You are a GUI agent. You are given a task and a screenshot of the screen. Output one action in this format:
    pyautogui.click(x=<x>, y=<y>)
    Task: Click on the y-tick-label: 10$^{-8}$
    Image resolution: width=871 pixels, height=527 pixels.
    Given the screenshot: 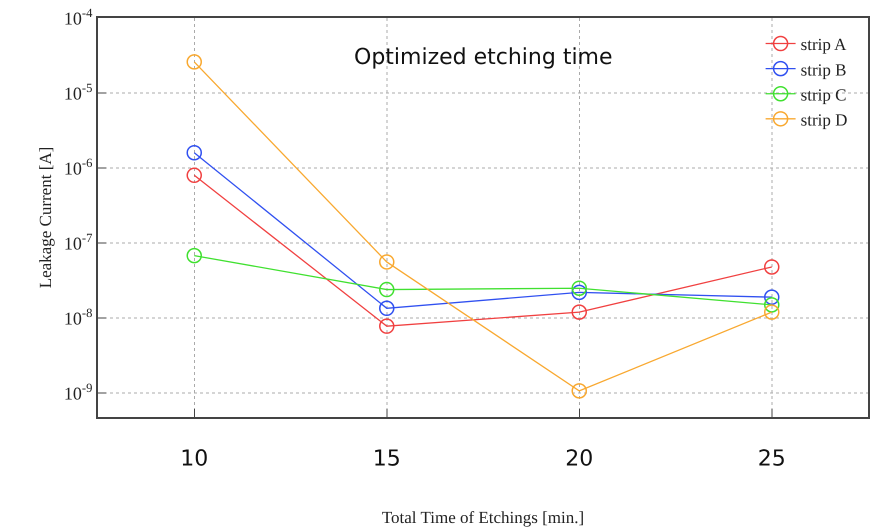 What is the action you would take?
    pyautogui.click(x=78, y=317)
    